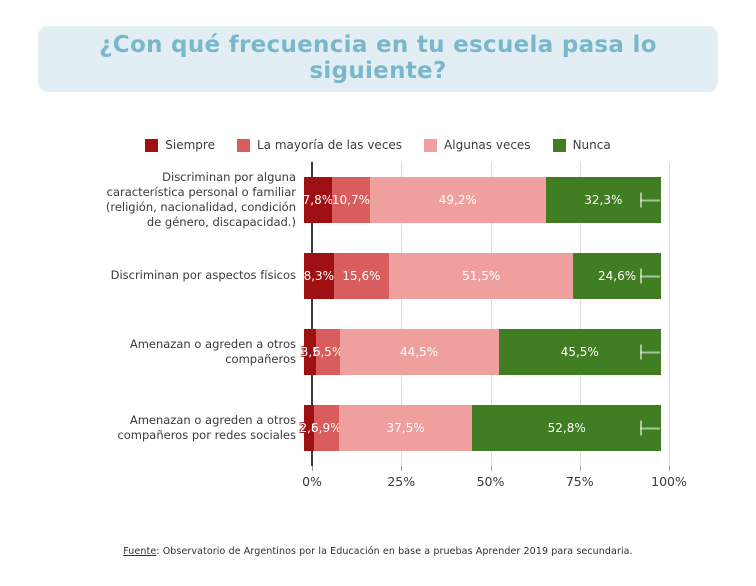 The height and width of the screenshot is (586, 756). What do you see at coordinates (312, 314) in the screenshot?
I see `y-axis-line` at bounding box center [312, 314].